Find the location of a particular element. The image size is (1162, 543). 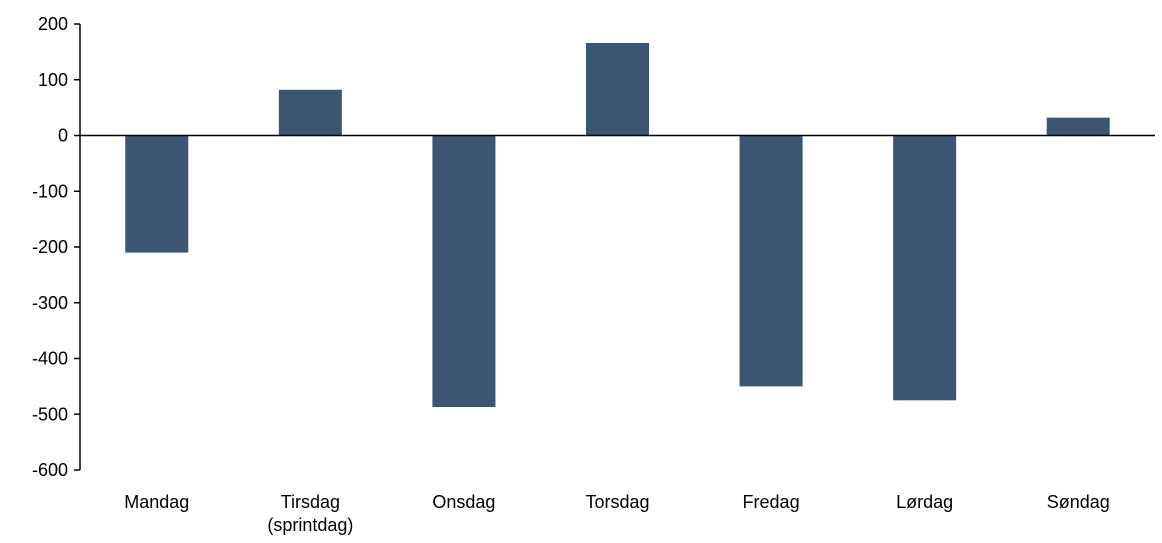

category-label: Søndag is located at coordinates (1078, 502).